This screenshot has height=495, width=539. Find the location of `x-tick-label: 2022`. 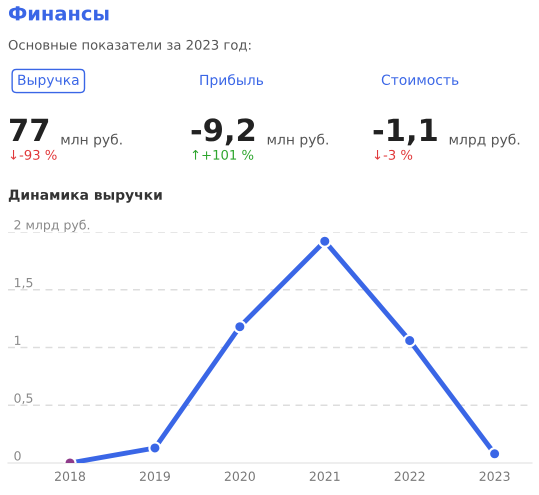

x-tick-label: 2022 is located at coordinates (409, 477).